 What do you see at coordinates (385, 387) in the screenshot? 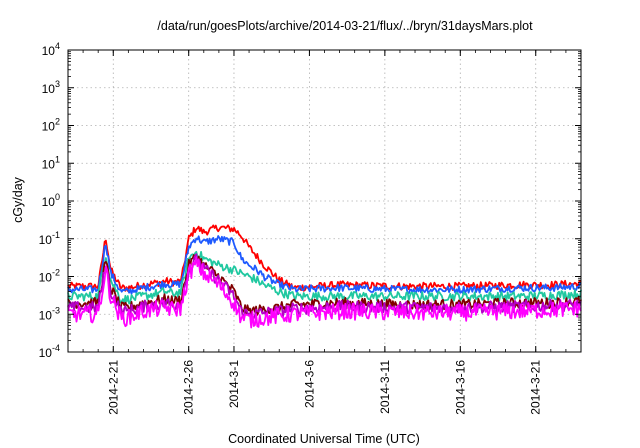
I see `x-tick-label: 2014-3-11` at bounding box center [385, 387].